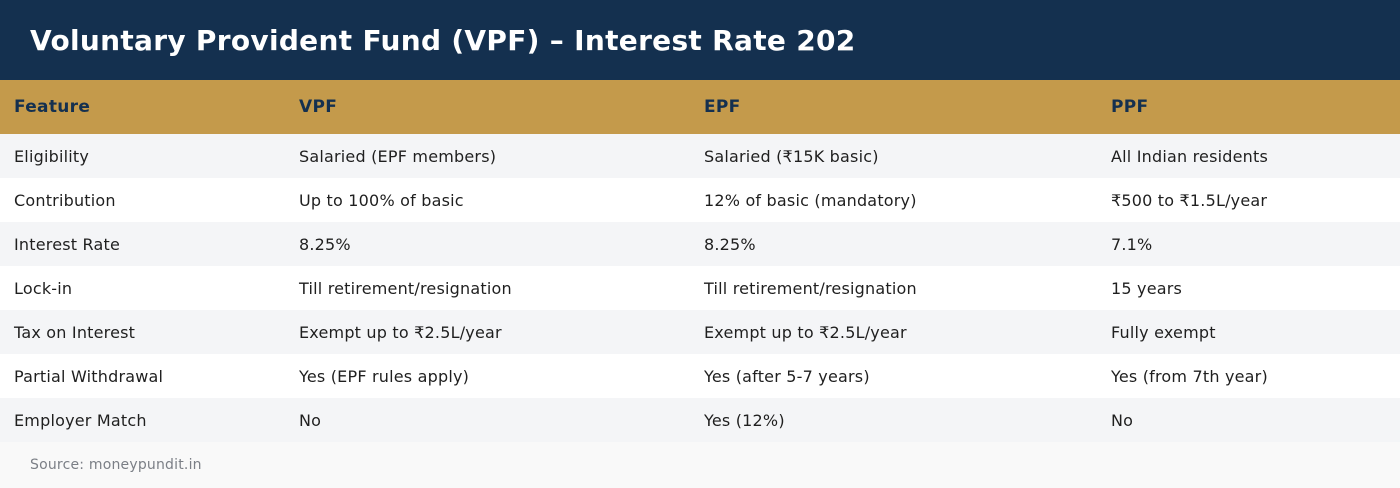 Image resolution: width=1400 pixels, height=488 pixels. Describe the element at coordinates (67, 244) in the screenshot. I see `table-cell: Interest Rate` at that location.